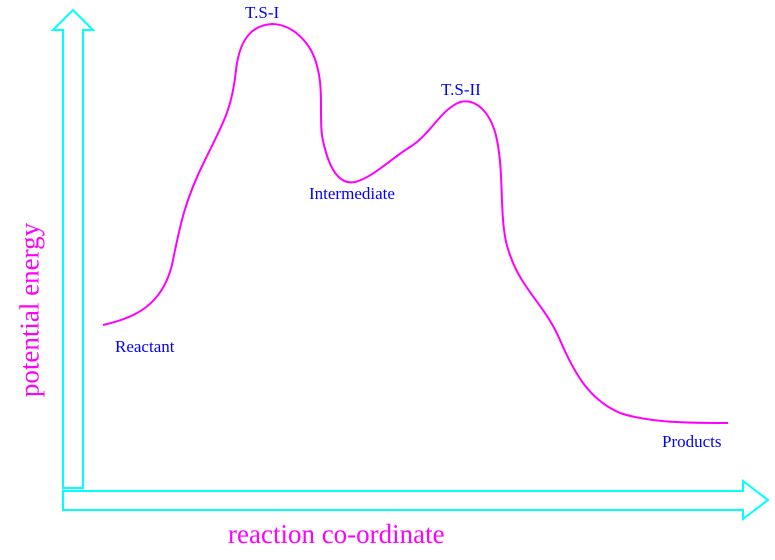  What do you see at coordinates (145, 346) in the screenshot?
I see `label-reactant: Reactant` at bounding box center [145, 346].